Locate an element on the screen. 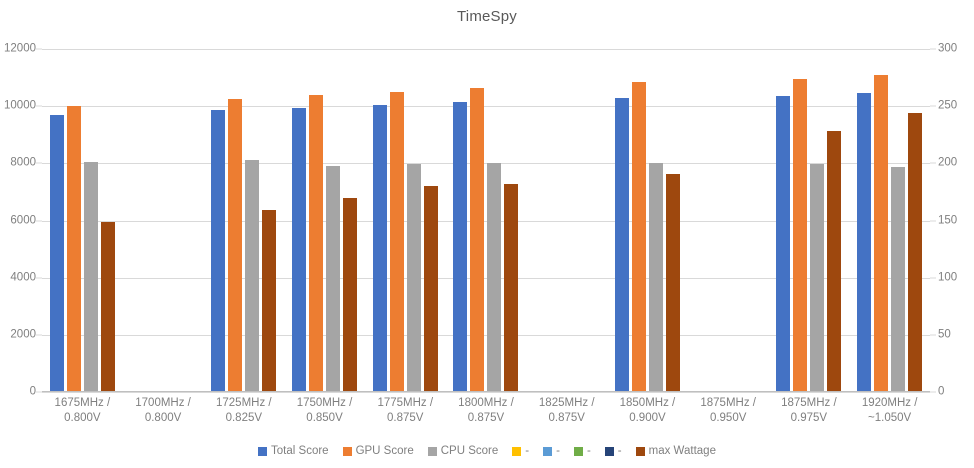  x-axis-category-line: 1700MHz / is located at coordinates (163, 403).